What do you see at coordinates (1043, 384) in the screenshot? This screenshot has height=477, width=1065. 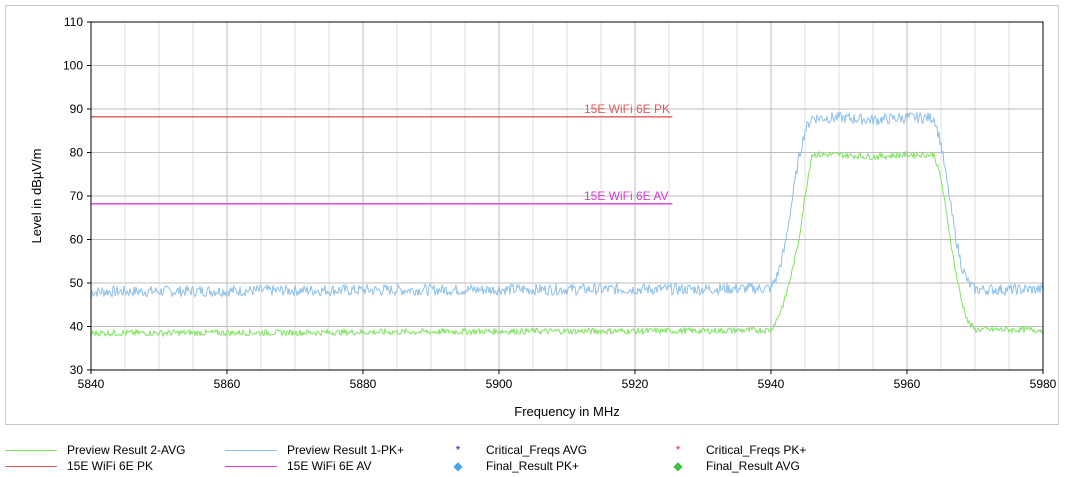 I see `x-tick-label: 5980` at bounding box center [1043, 384].